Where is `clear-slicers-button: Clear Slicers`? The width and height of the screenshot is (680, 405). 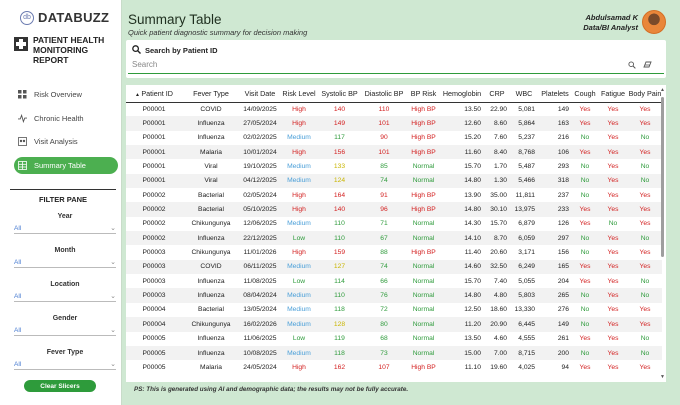 clear-slicers-button: Clear Slicers is located at coordinates (60, 386).